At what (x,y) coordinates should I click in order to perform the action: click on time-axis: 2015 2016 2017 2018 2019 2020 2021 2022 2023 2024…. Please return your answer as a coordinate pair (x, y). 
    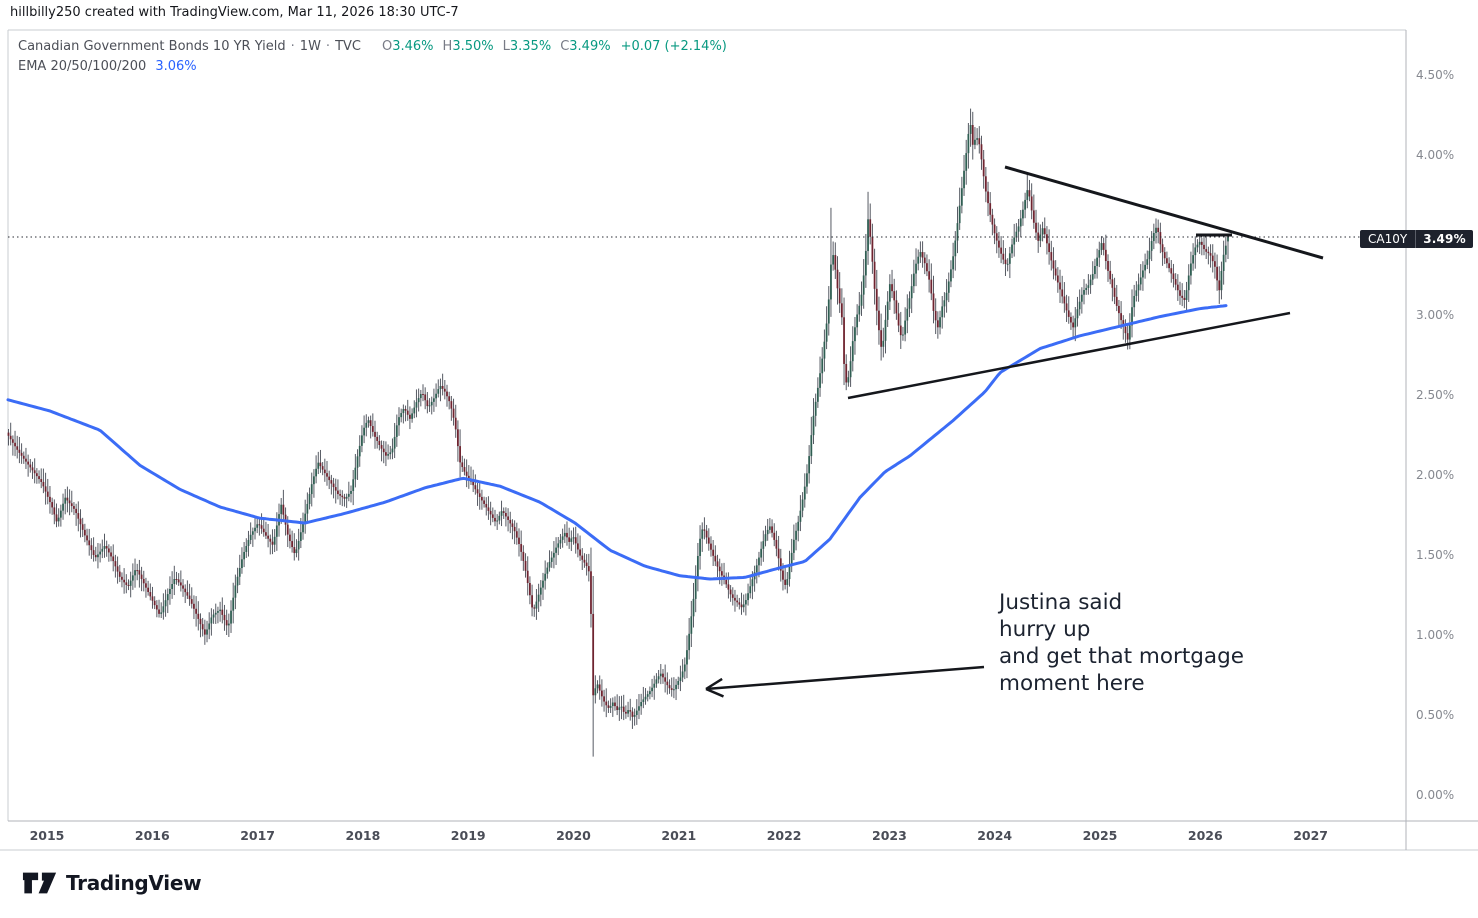
    Looking at the image, I should click on (679, 835).